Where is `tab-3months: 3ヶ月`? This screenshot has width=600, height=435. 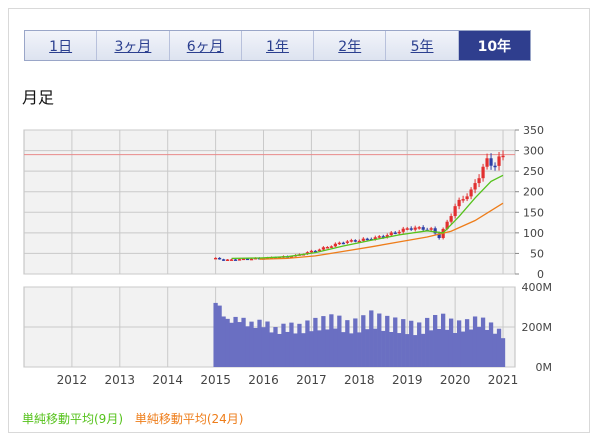 tab-3months: 3ヶ月 is located at coordinates (133, 45).